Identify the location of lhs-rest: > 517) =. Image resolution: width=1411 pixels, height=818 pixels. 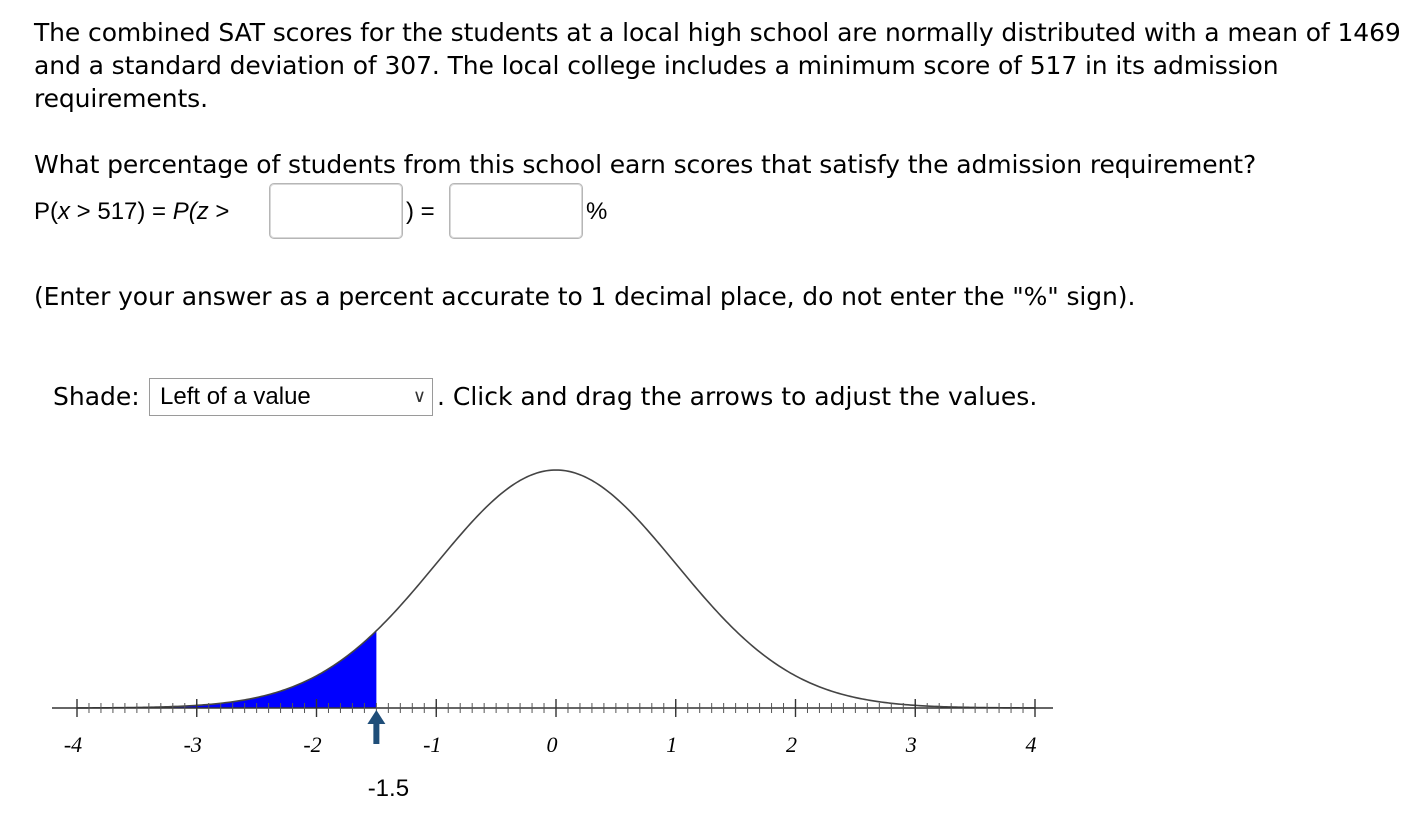
(121, 211).